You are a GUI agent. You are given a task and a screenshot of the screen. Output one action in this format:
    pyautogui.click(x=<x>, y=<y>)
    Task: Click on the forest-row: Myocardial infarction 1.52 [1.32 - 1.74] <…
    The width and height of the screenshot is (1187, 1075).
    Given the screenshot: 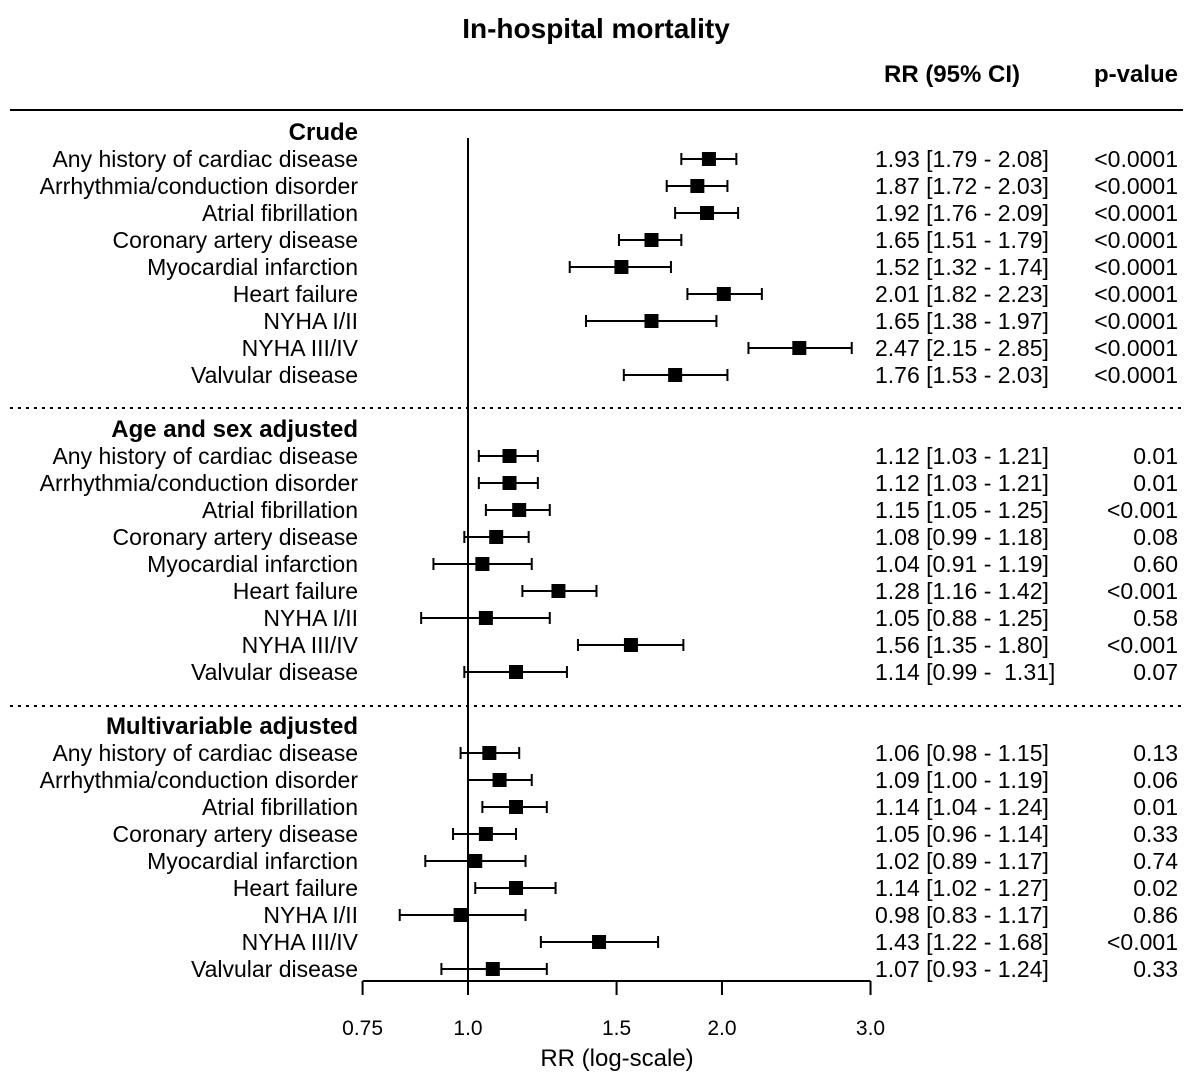 What is the action you would take?
    pyautogui.click(x=662, y=267)
    